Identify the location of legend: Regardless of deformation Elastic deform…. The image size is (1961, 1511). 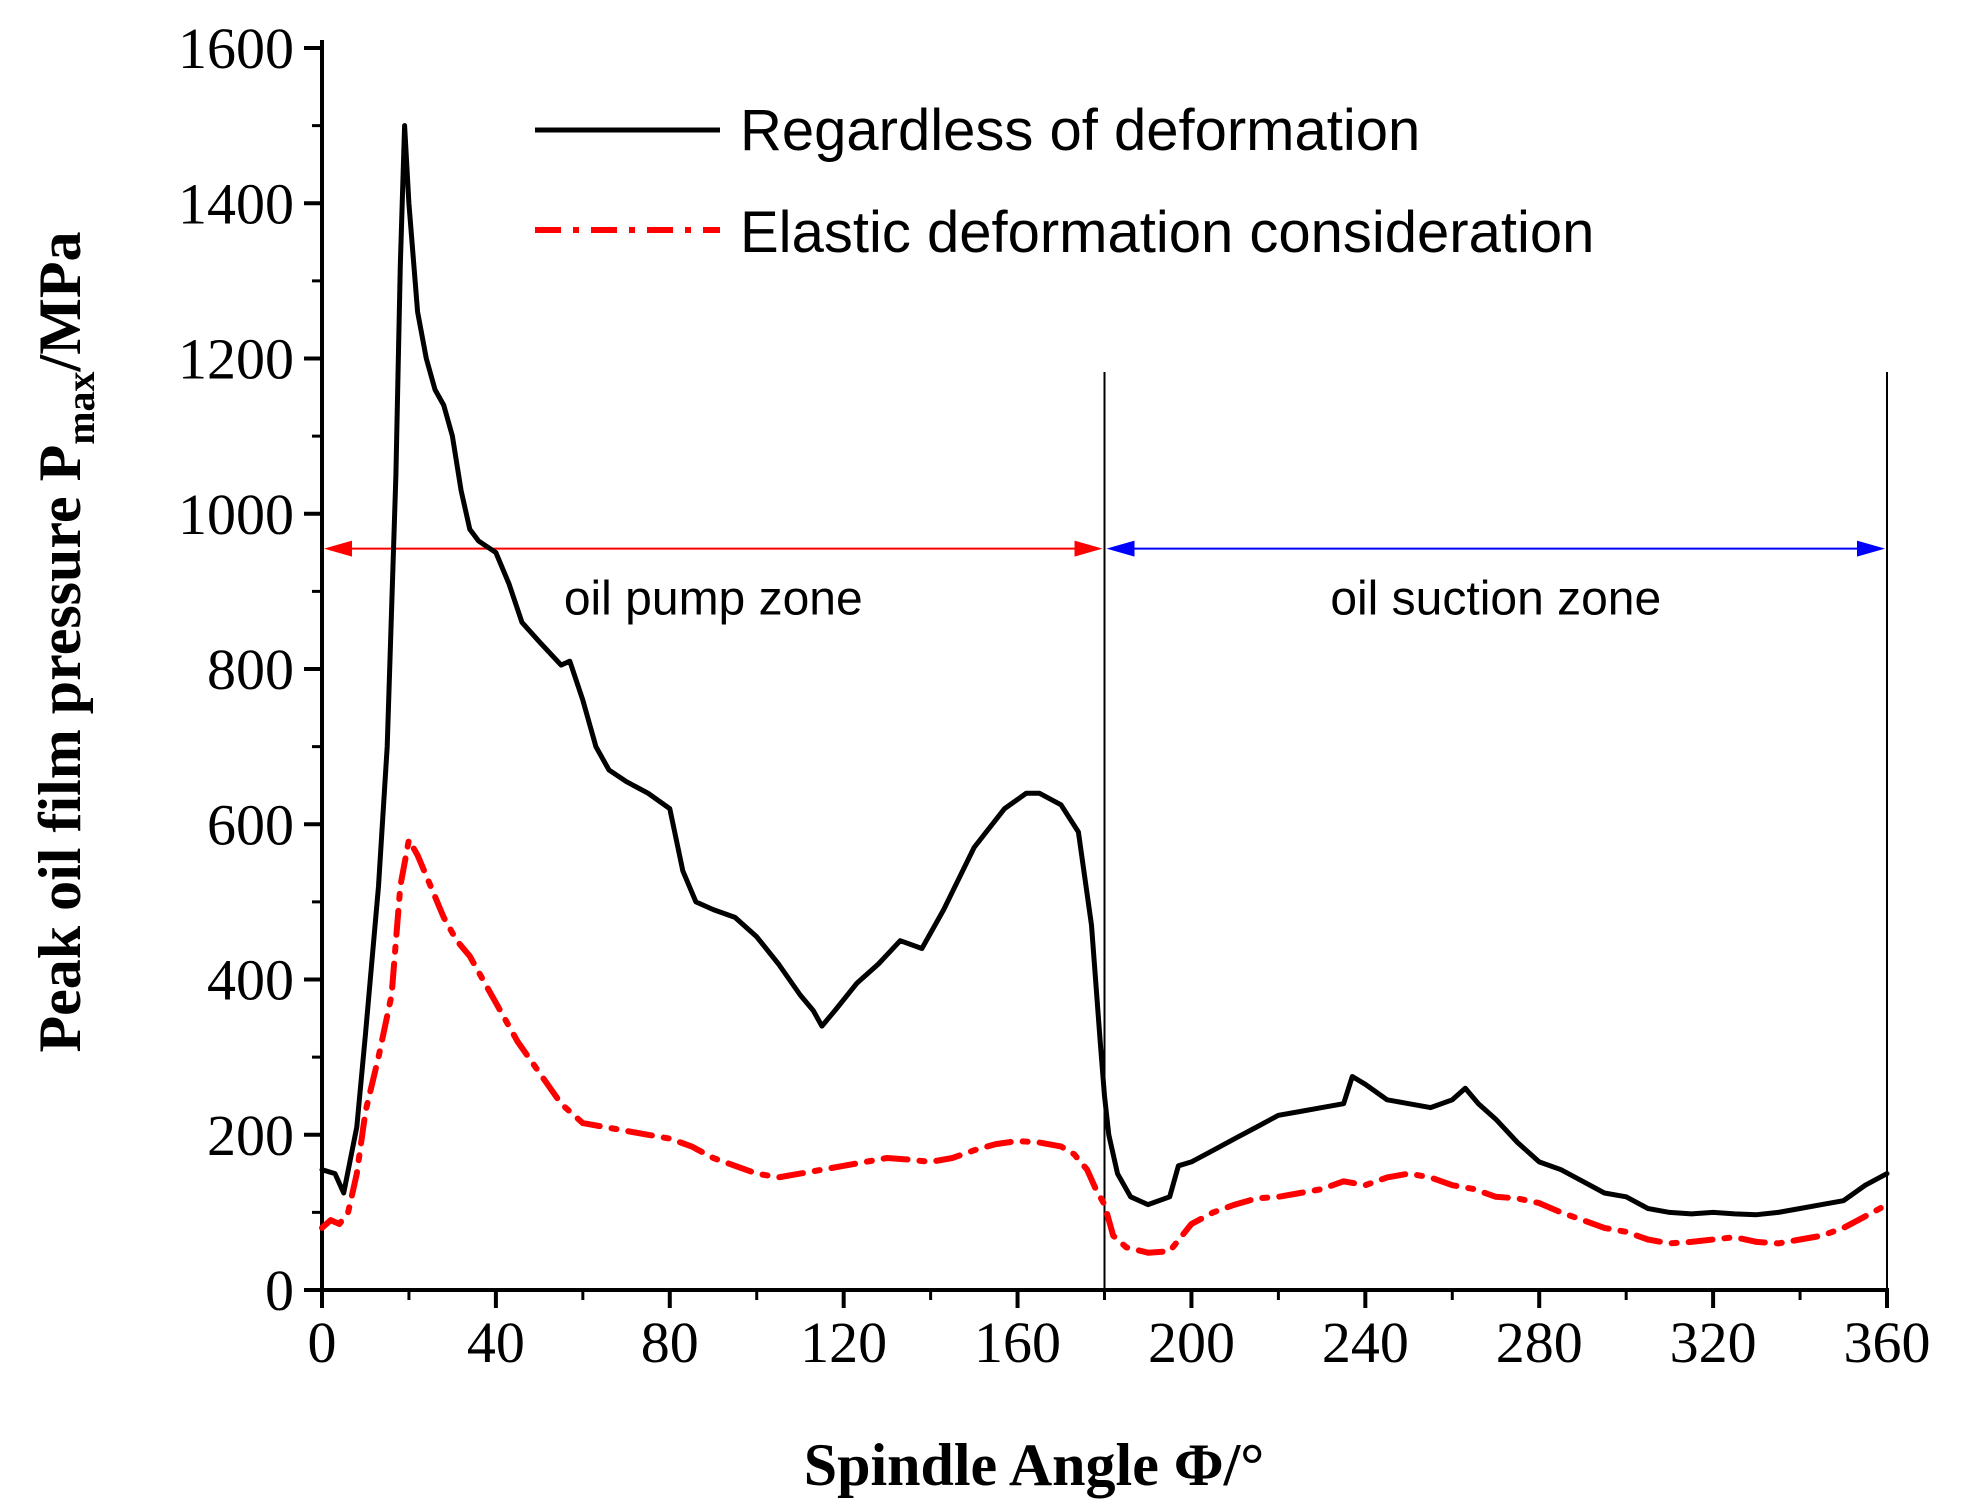
(1064, 181).